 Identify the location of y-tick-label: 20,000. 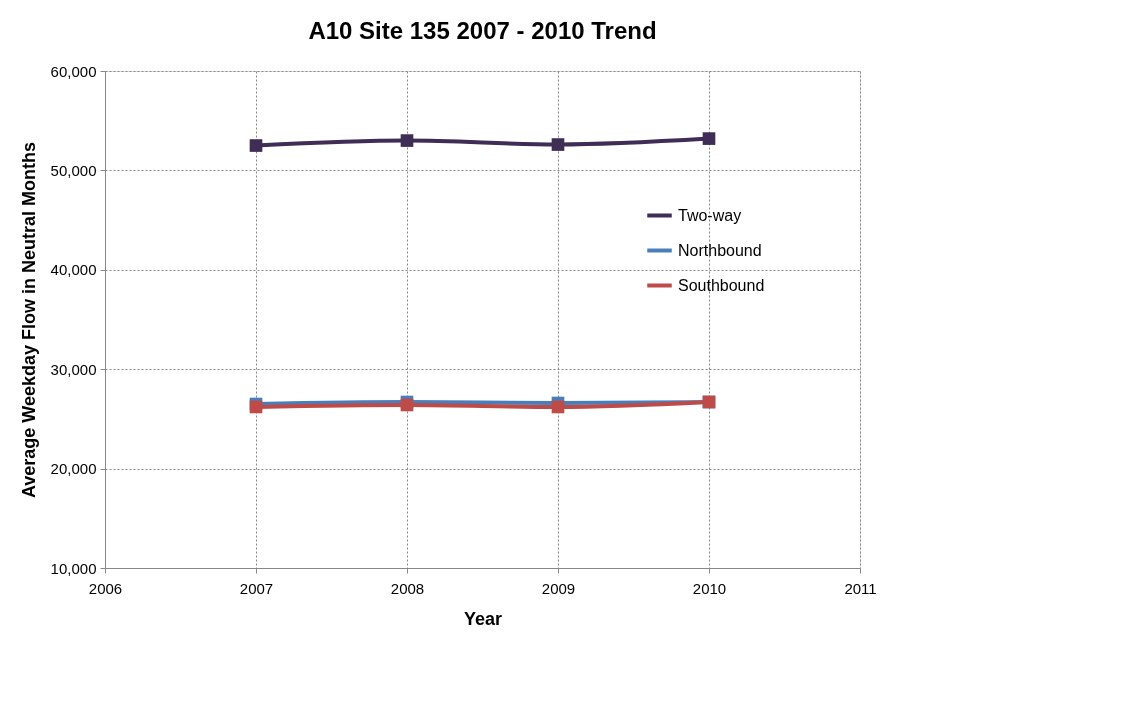
(73, 469).